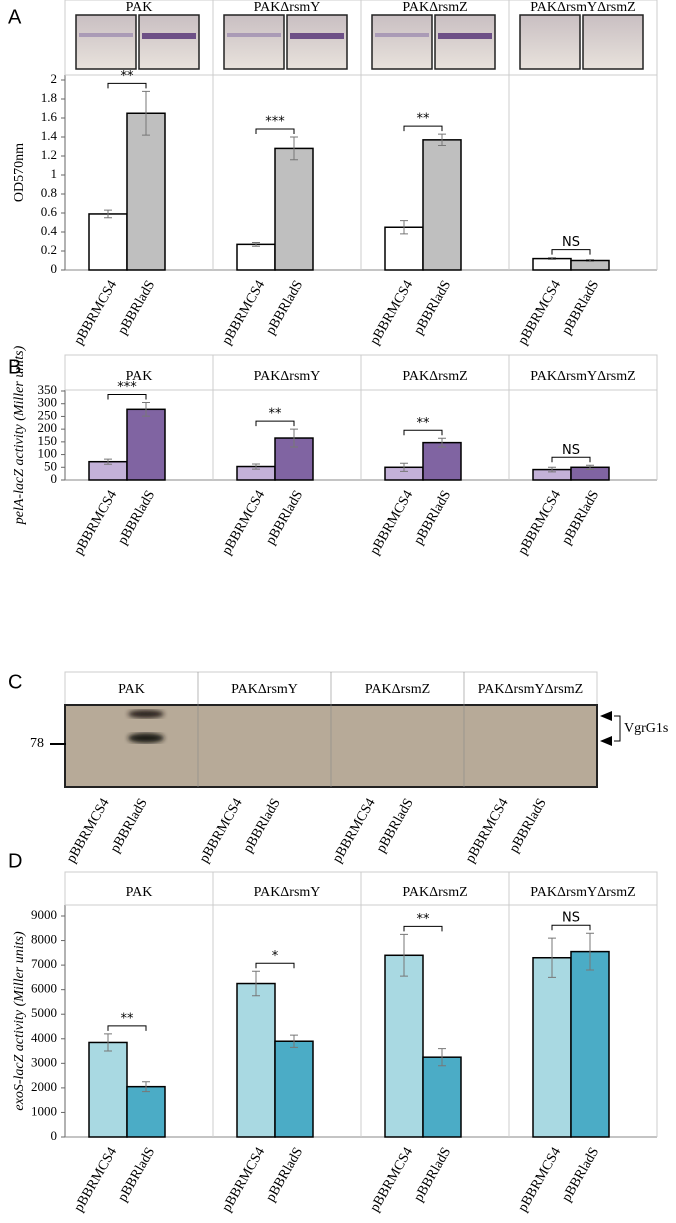 This screenshot has width=676, height=1223. Describe the element at coordinates (48, 453) in the screenshot. I see `y-tick-label: 100` at that location.